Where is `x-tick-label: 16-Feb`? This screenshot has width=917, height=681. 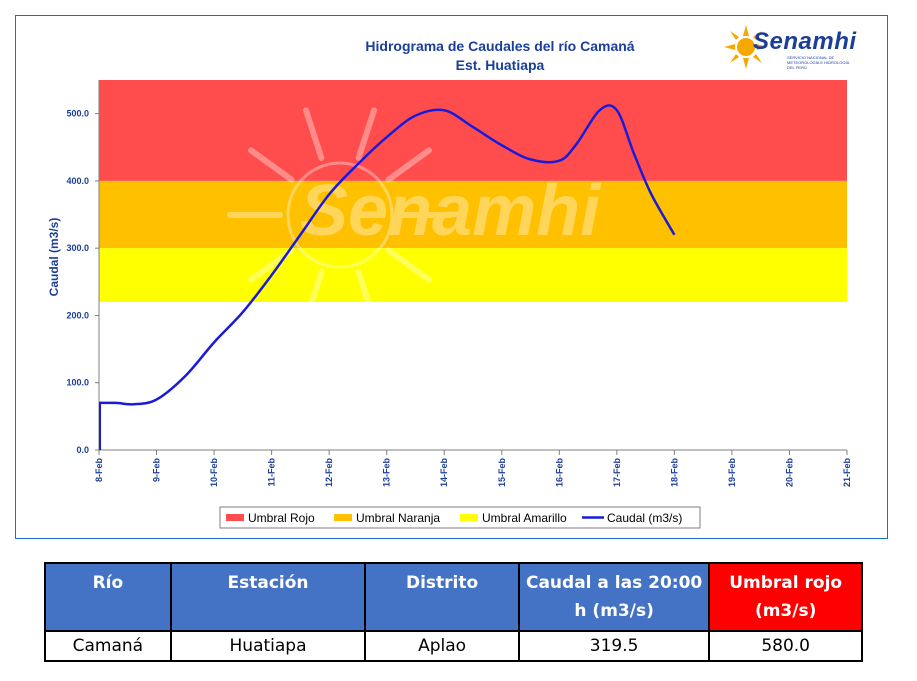
x-tick-label: 16-Feb is located at coordinates (559, 473).